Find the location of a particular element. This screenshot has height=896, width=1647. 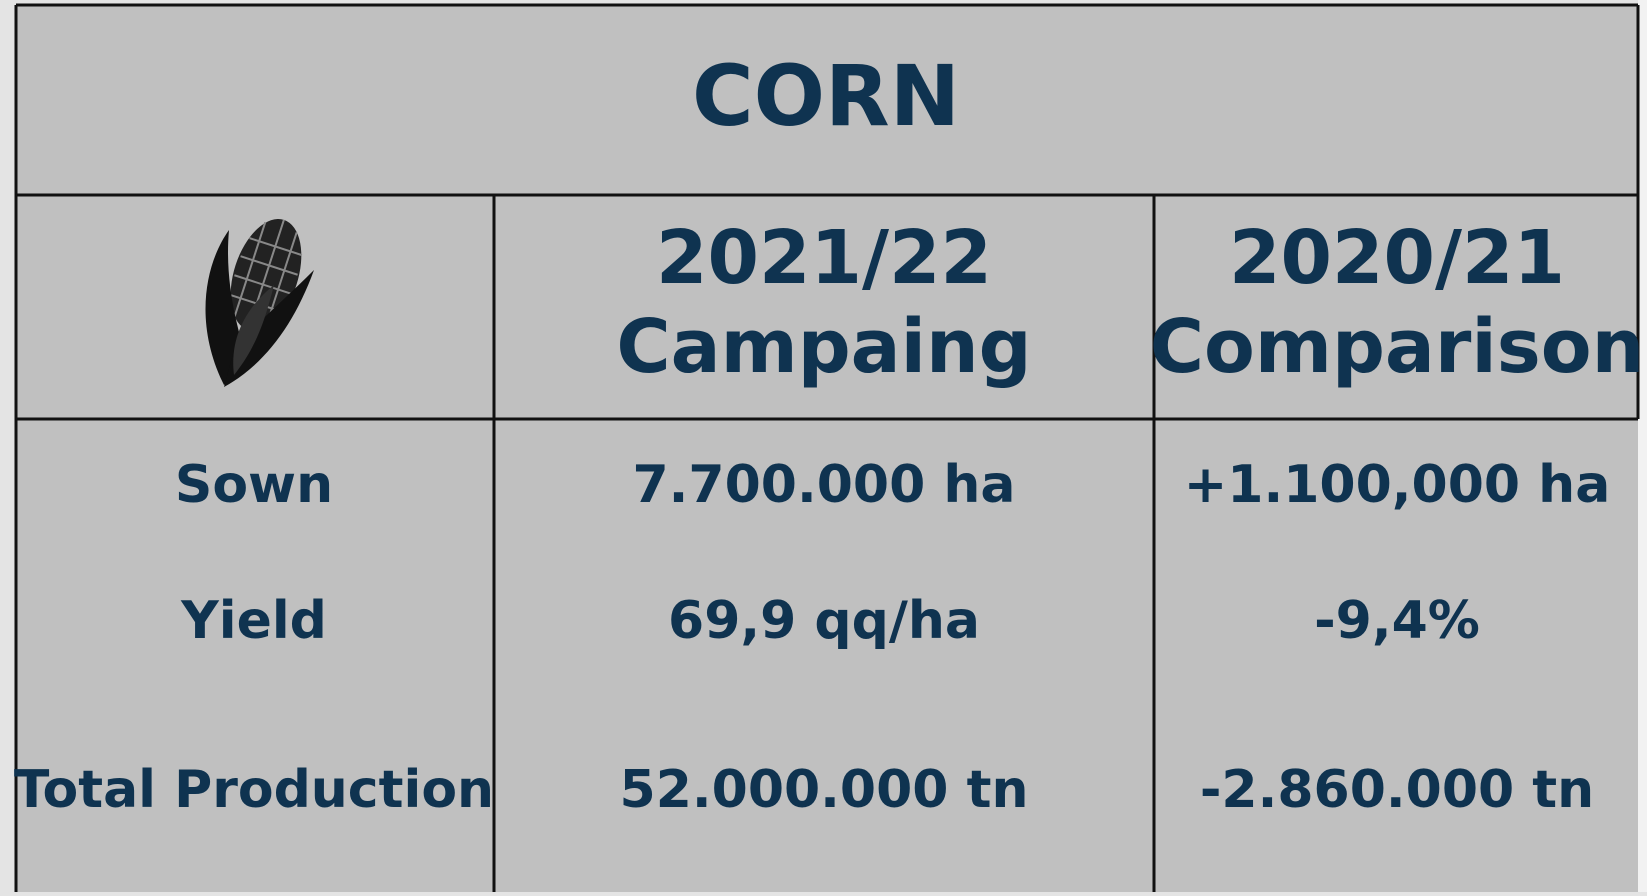

cell-value: +1.100,000 ha is located at coordinates (1397, 485).